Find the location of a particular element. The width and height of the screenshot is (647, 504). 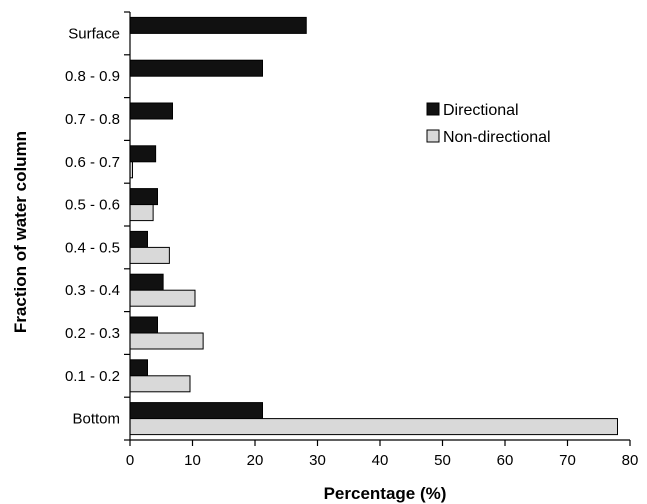

bar-directional-bottom is located at coordinates (196, 411).